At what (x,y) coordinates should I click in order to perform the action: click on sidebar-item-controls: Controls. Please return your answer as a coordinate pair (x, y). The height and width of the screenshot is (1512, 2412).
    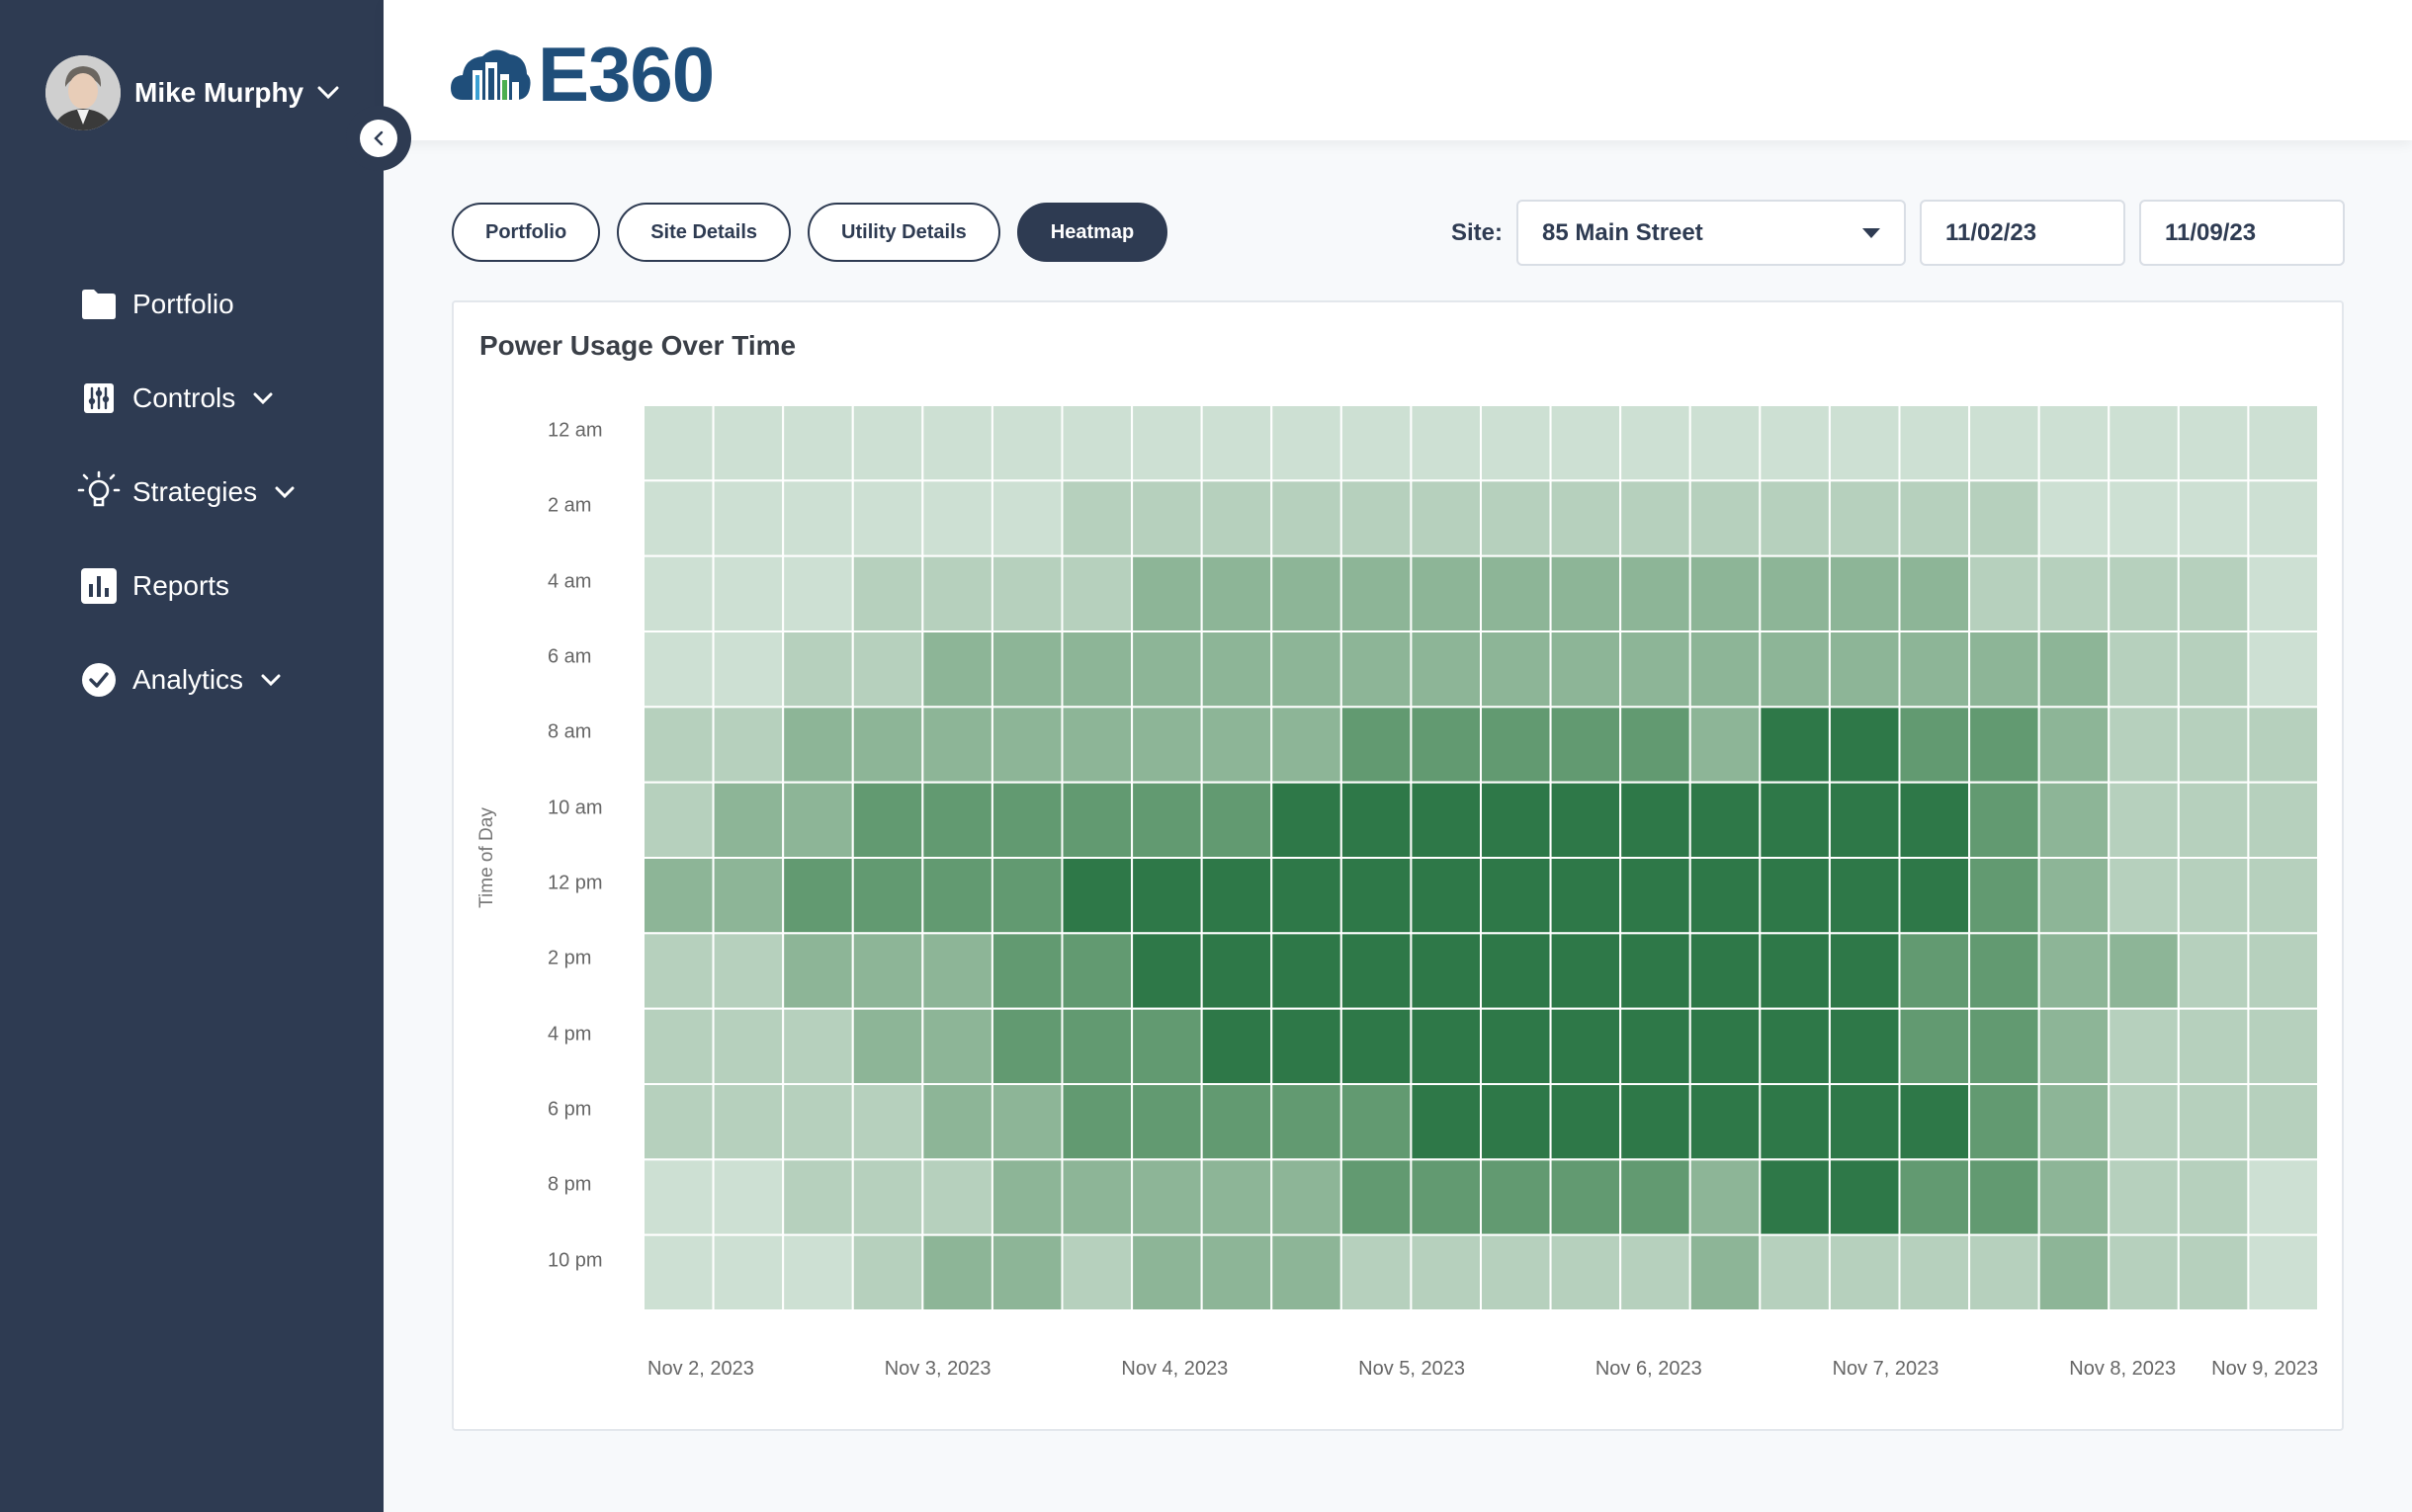
    Looking at the image, I should click on (186, 398).